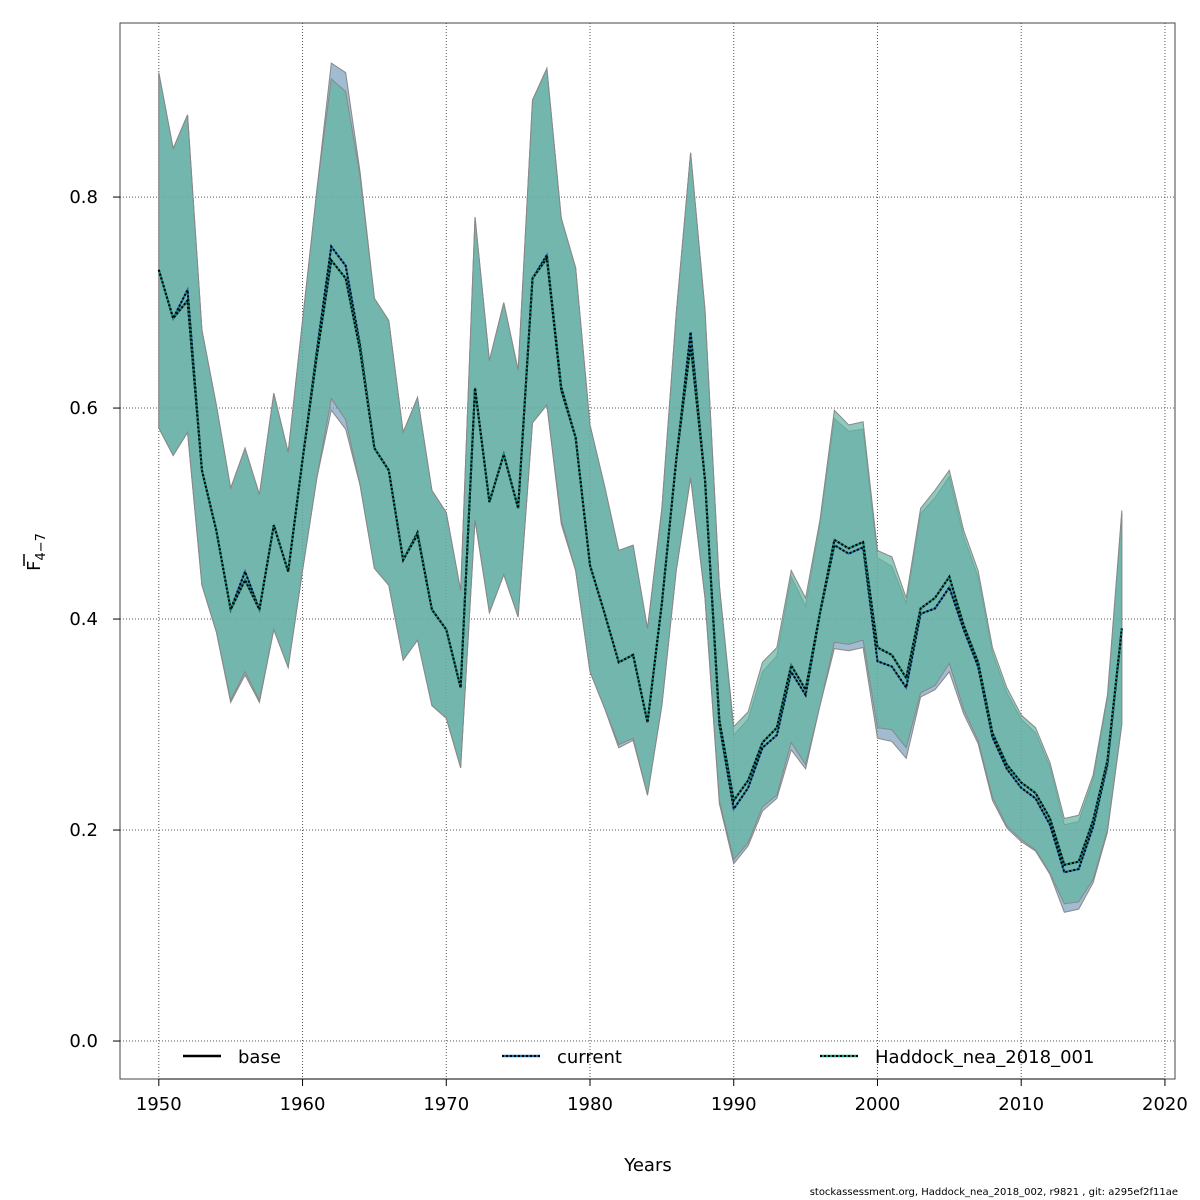 This screenshot has width=1200, height=1200. I want to click on x-tick-label: 1950, so click(159, 1104).